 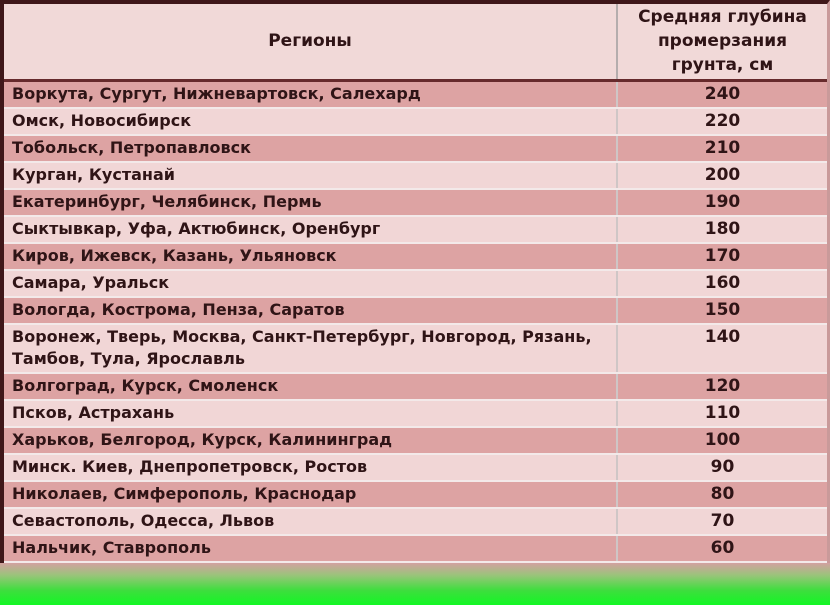 I want to click on table-row: Псков, Астрахань 110, so click(x=415, y=414).